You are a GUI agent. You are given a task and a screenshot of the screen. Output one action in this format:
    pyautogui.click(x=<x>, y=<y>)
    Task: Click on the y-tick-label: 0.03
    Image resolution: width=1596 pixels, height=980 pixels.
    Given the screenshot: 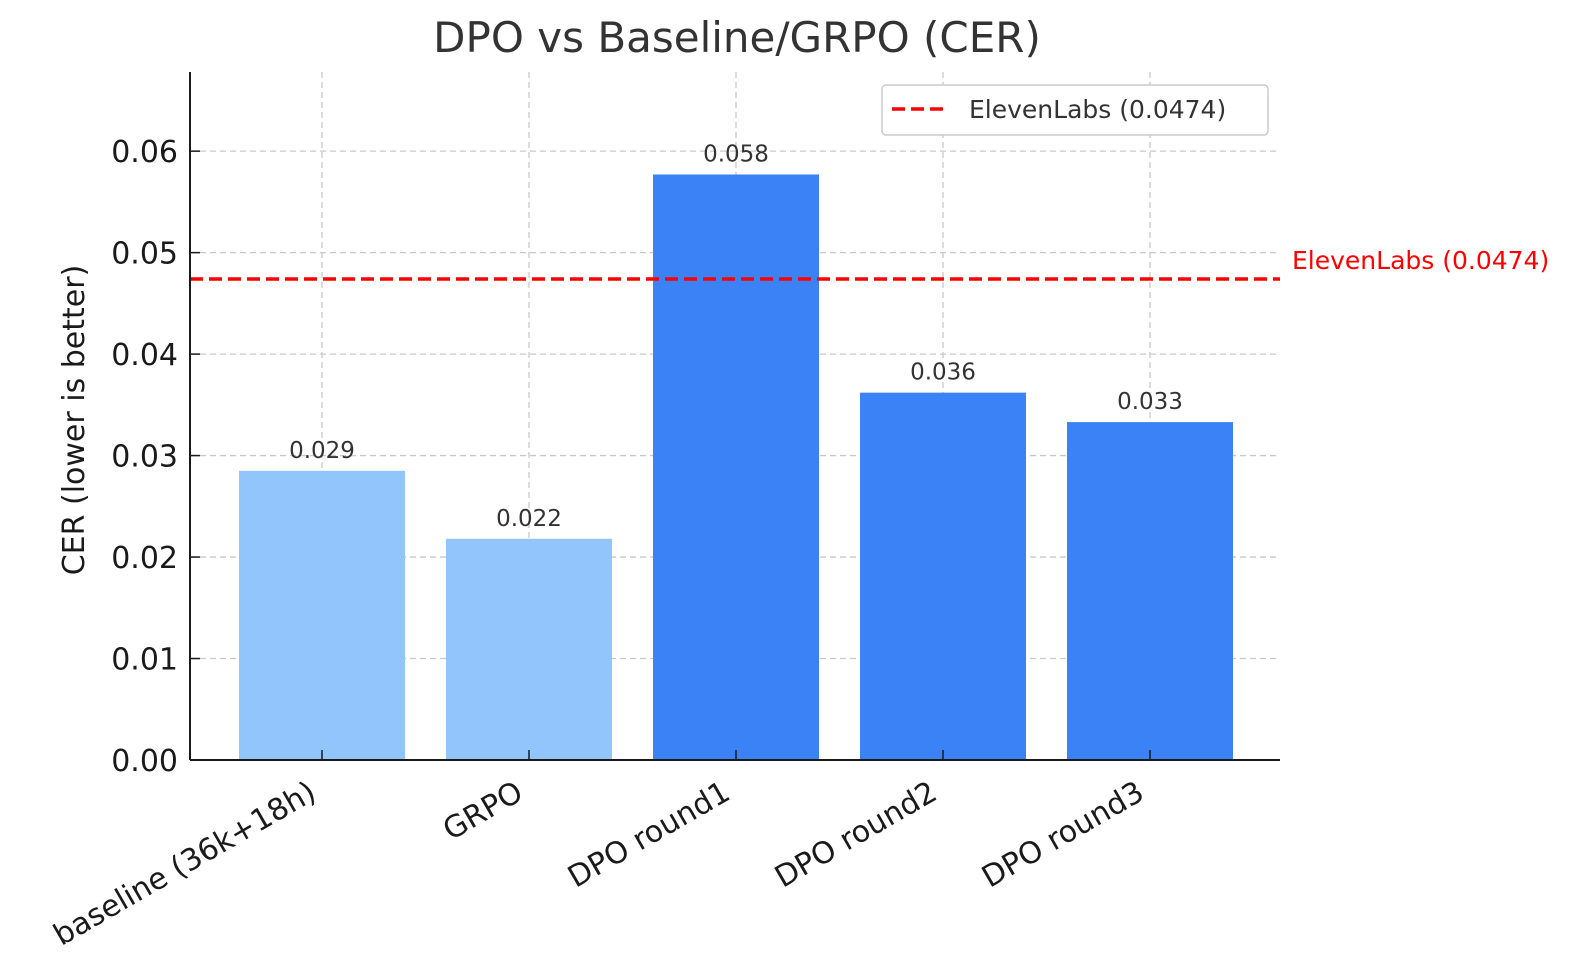 What is the action you would take?
    pyautogui.click(x=144, y=457)
    